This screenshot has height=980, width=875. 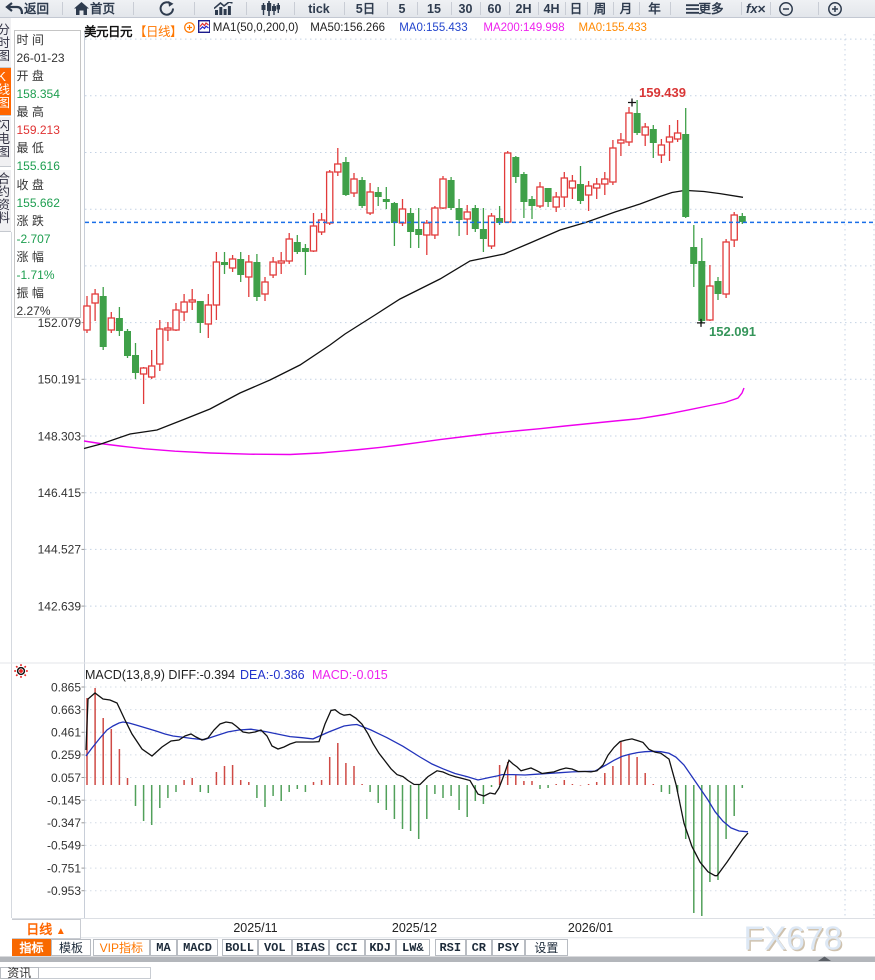 What do you see at coordinates (272, 675) in the screenshot?
I see `svg-text: DEA:-0.386` at bounding box center [272, 675].